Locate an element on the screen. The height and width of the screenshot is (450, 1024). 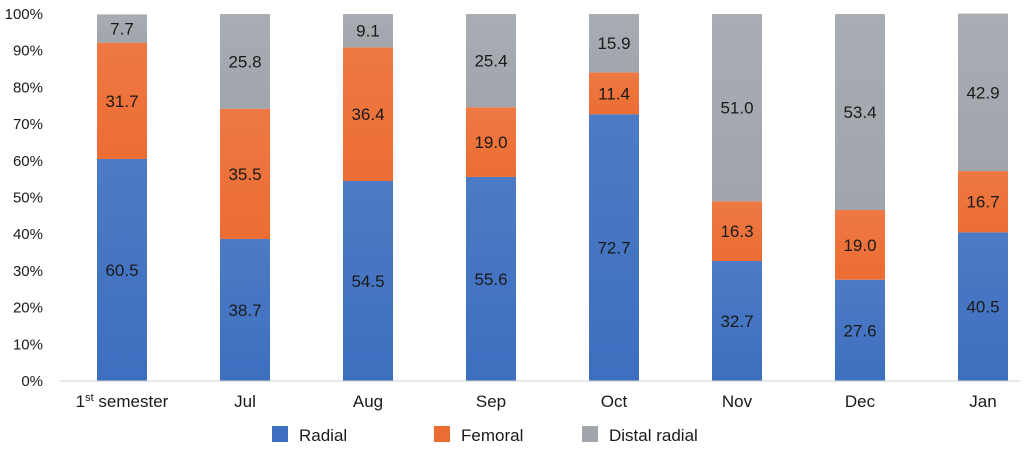
bar-group-1st-semester: 60.5 31.7 7.7 is located at coordinates (122, 197).